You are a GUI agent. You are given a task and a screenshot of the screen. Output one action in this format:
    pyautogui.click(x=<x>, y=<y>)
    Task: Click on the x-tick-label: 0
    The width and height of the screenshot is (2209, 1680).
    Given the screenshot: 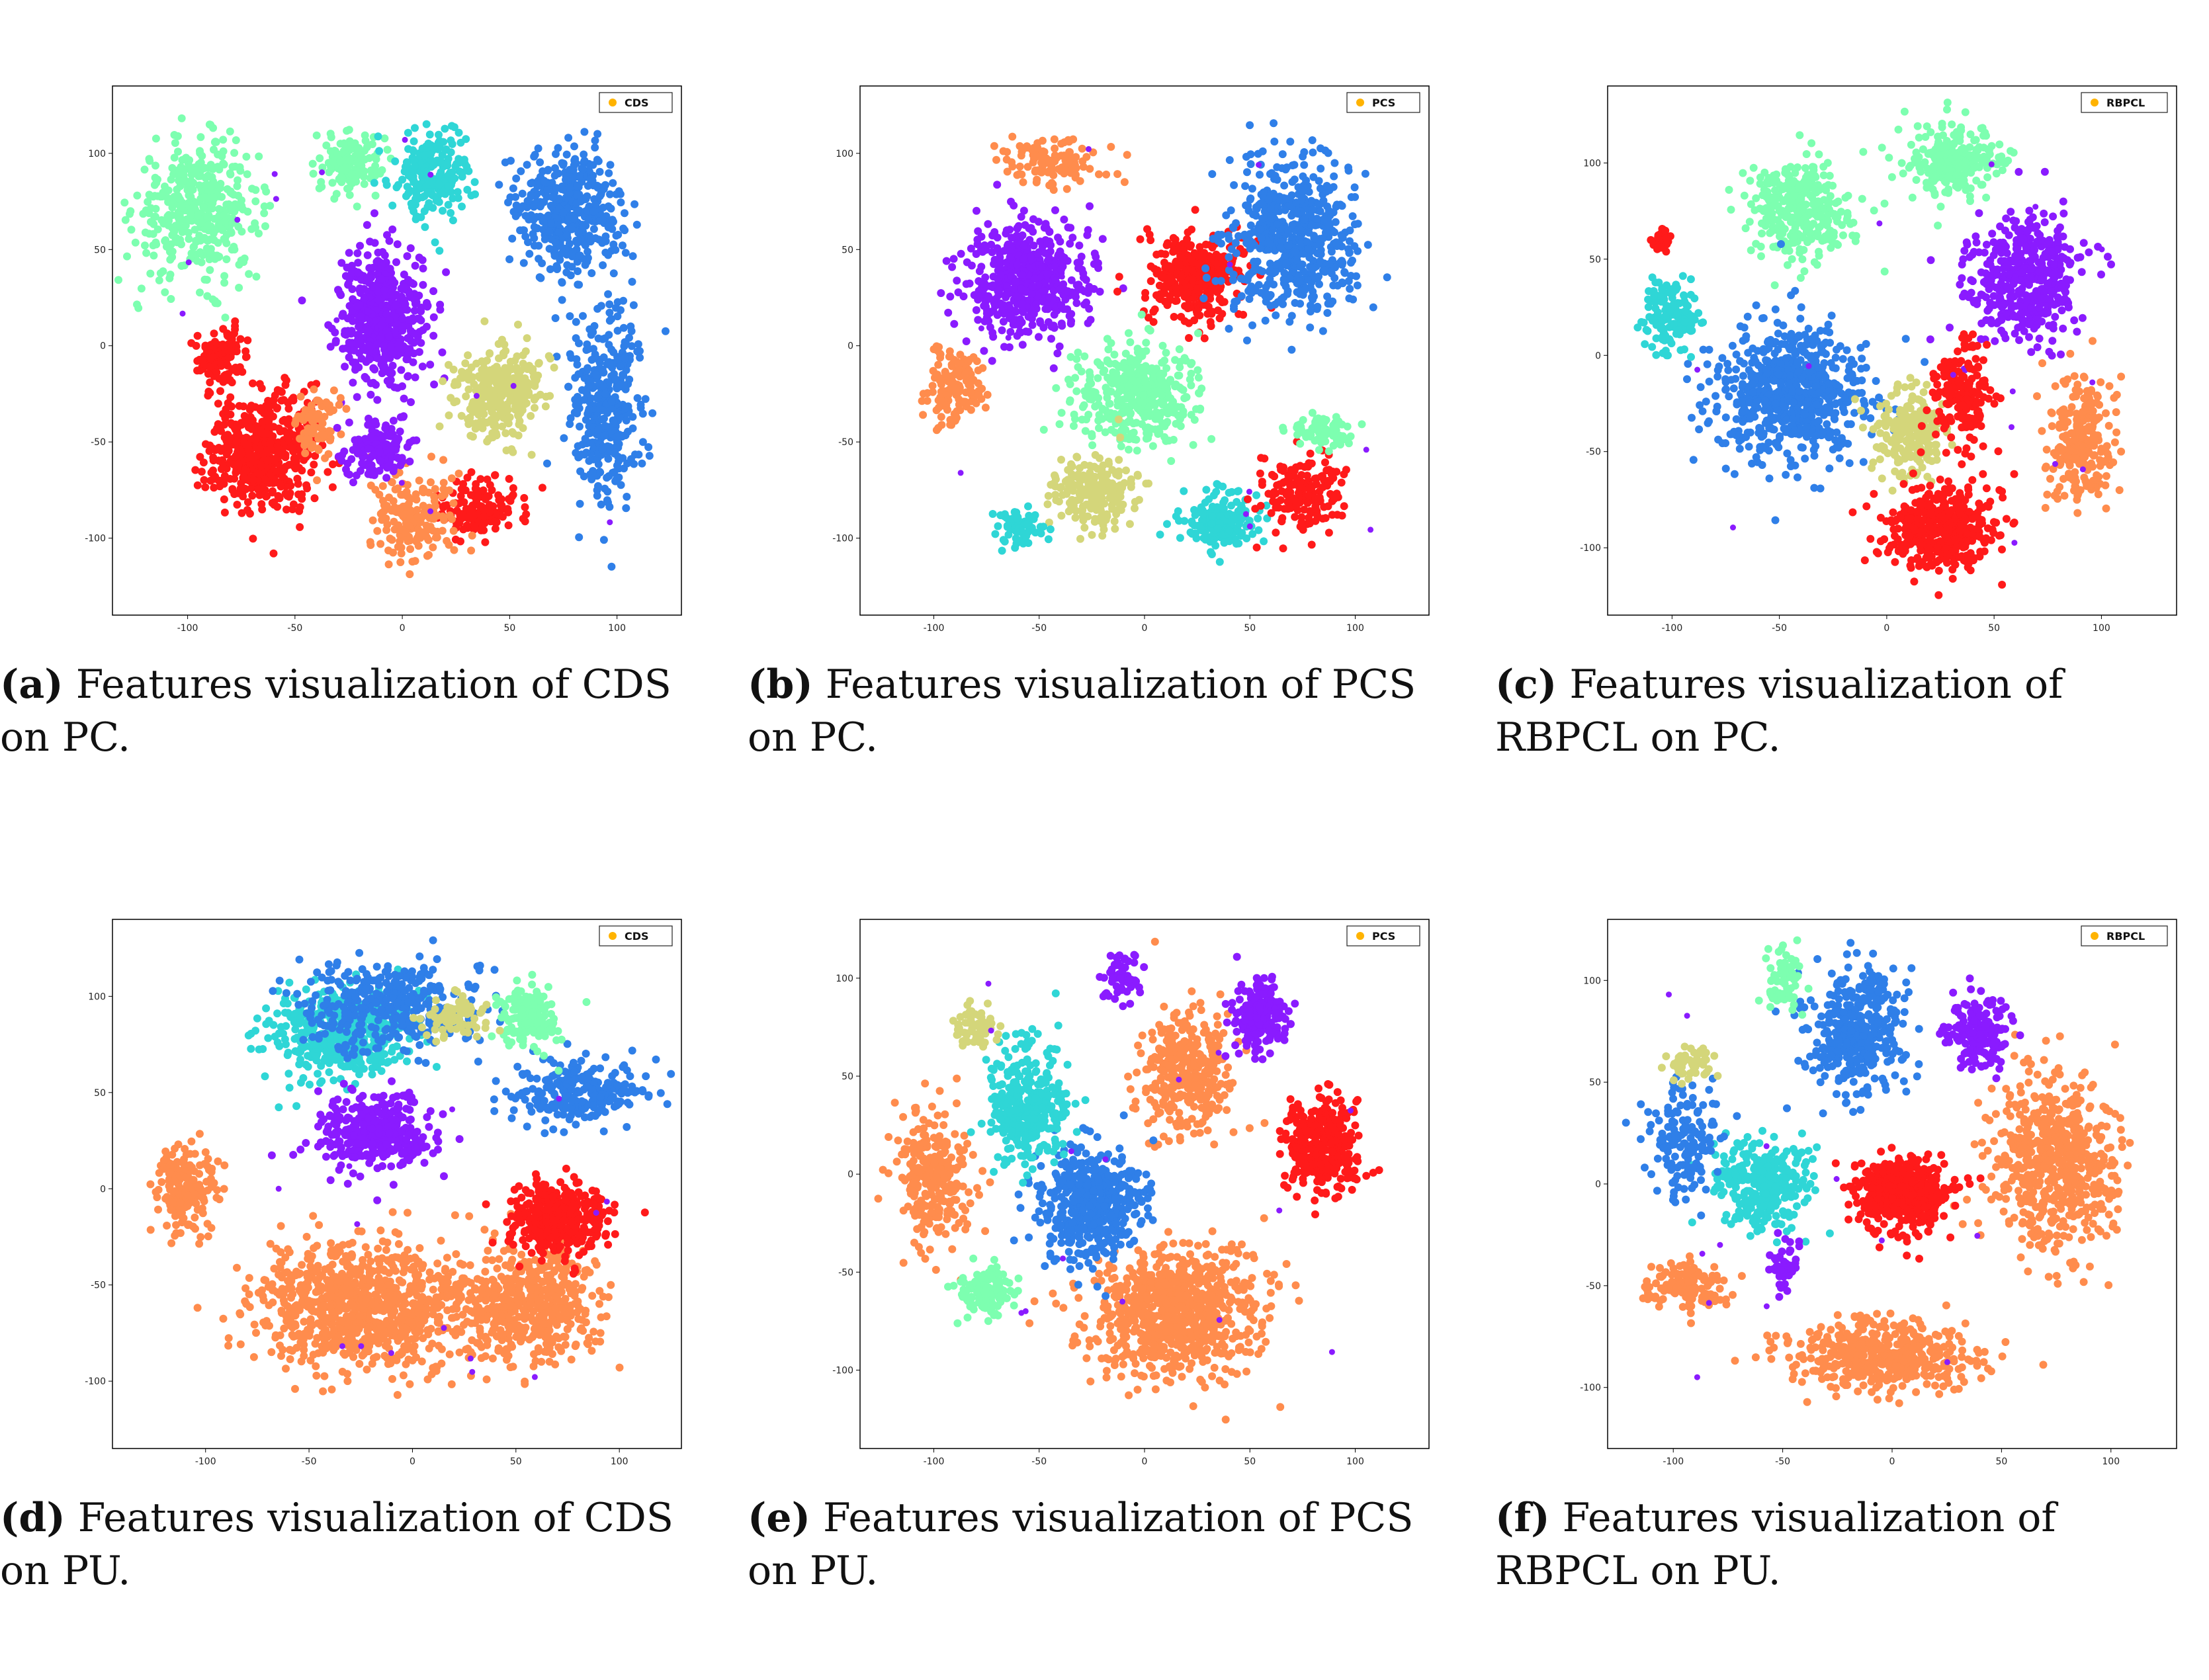 What is the action you would take?
    pyautogui.click(x=403, y=628)
    